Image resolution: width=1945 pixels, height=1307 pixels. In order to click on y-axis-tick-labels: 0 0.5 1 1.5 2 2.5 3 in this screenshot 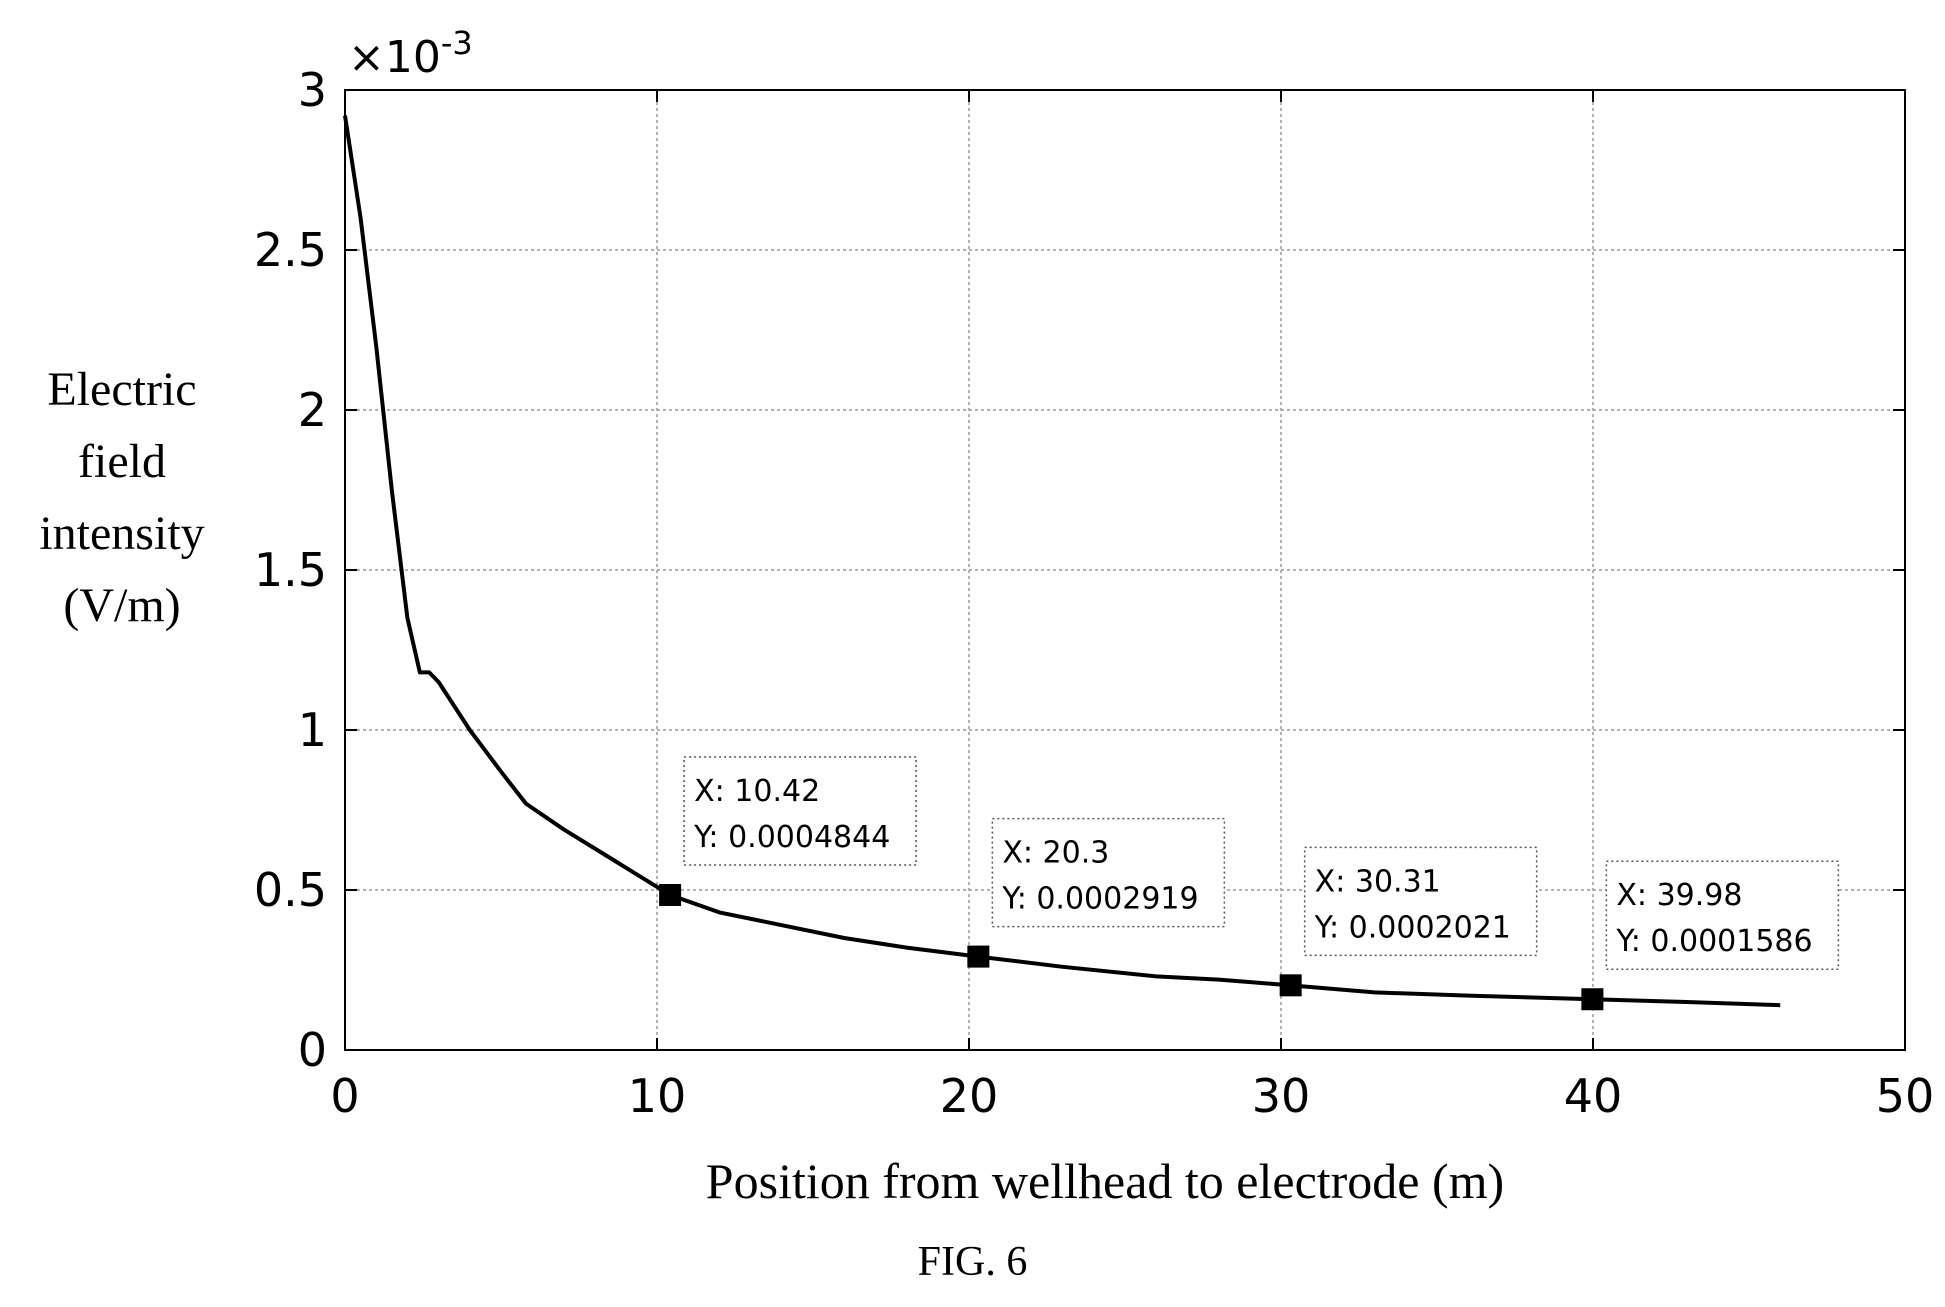, I will do `click(290, 570)`.